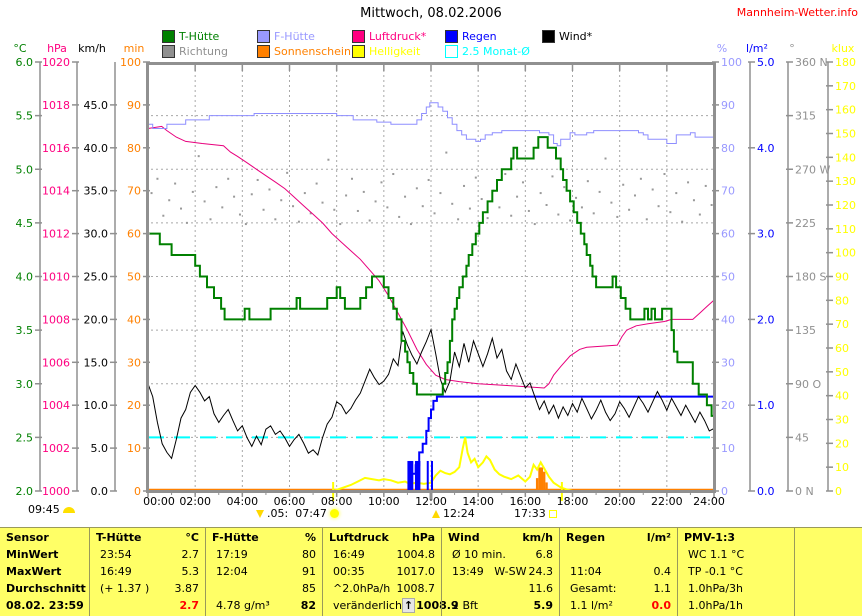  What do you see at coordinates (431, 124) in the screenshot?
I see `series-f-huette` at bounding box center [431, 124].